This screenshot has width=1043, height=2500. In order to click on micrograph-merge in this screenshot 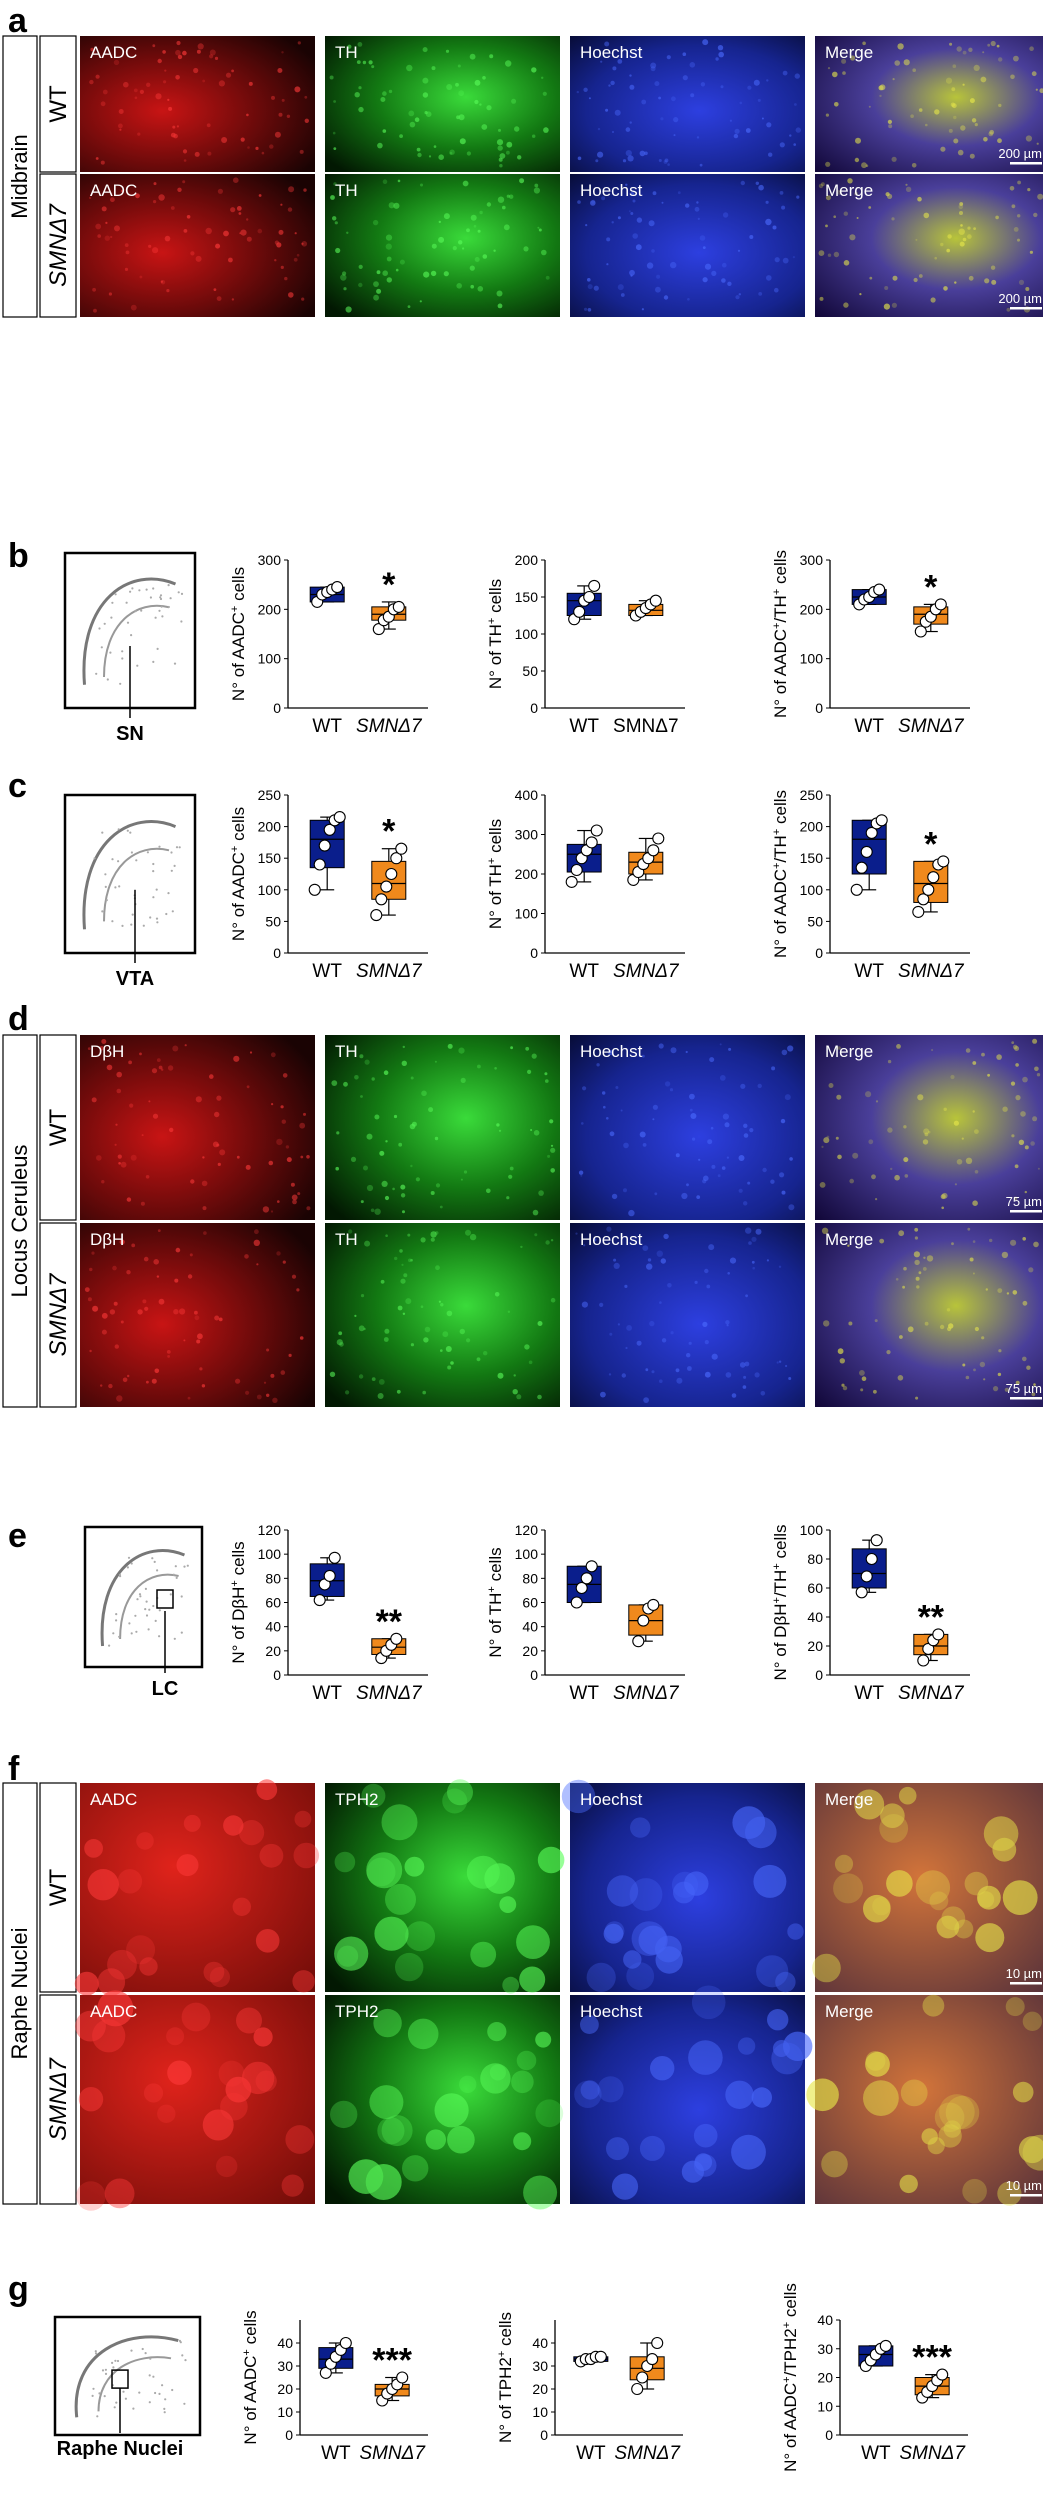, I will do `click(929, 1127)`.